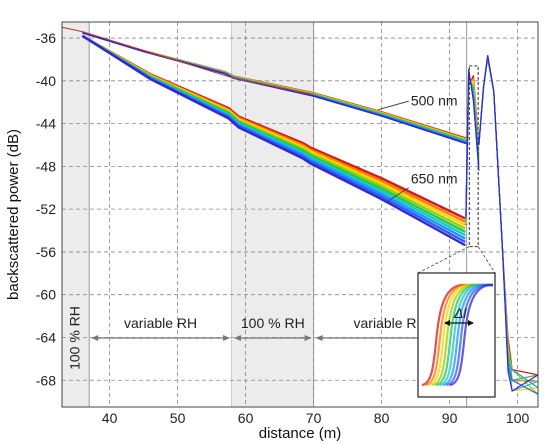 Image resolution: width=550 pixels, height=445 pixels. Describe the element at coordinates (314, 418) in the screenshot. I see `x-tick-label: 70` at that location.